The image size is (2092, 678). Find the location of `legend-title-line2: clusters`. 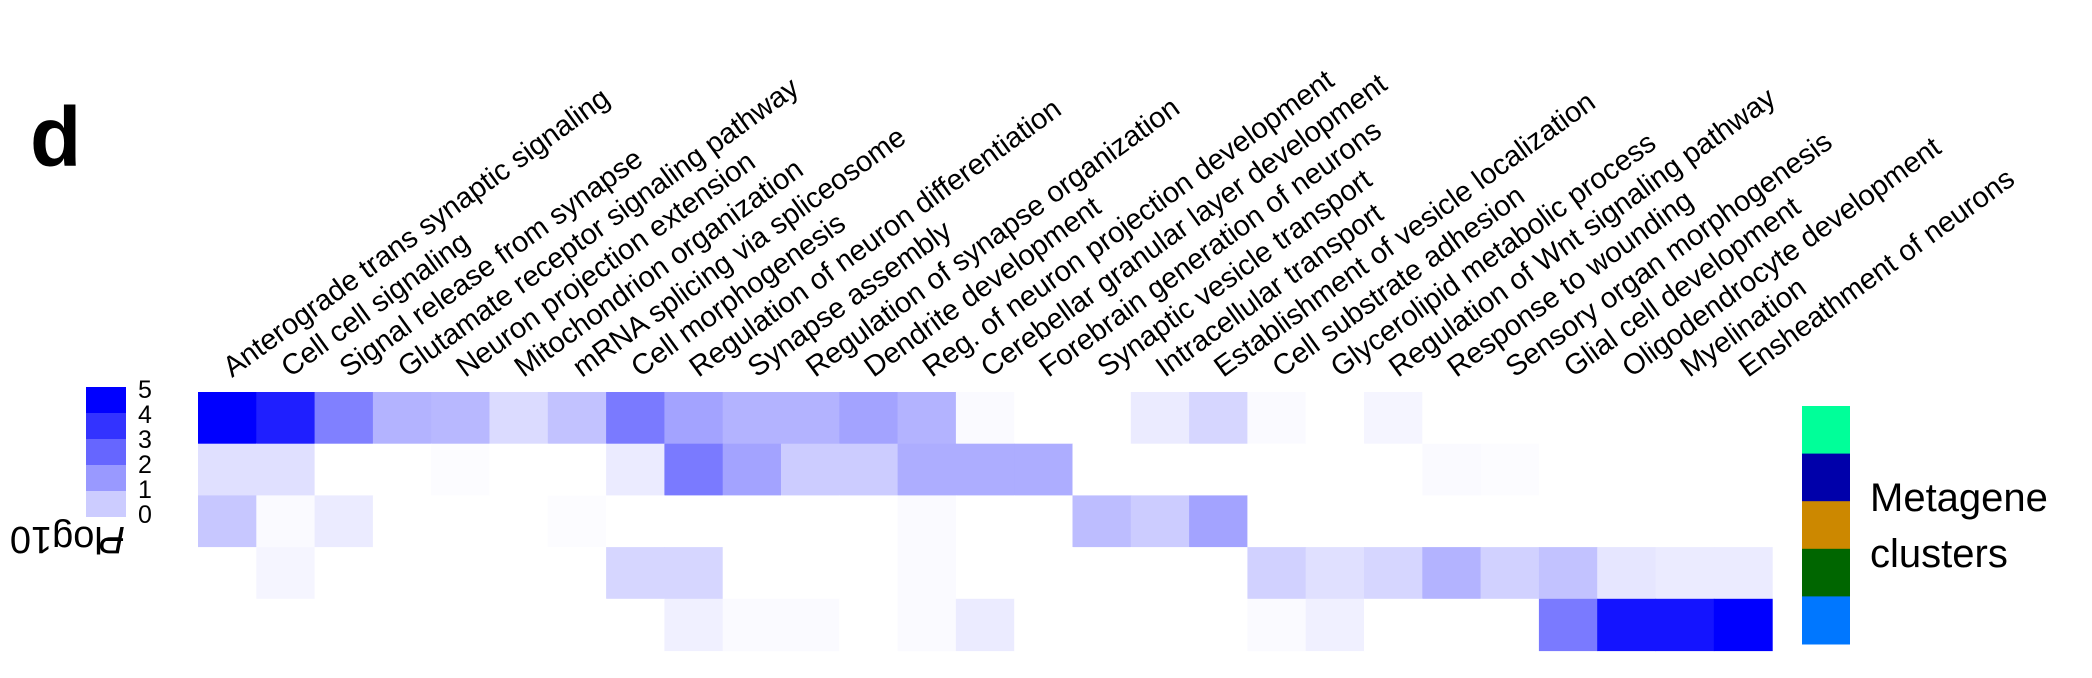

legend-title-line2: clusters is located at coordinates (1939, 554).